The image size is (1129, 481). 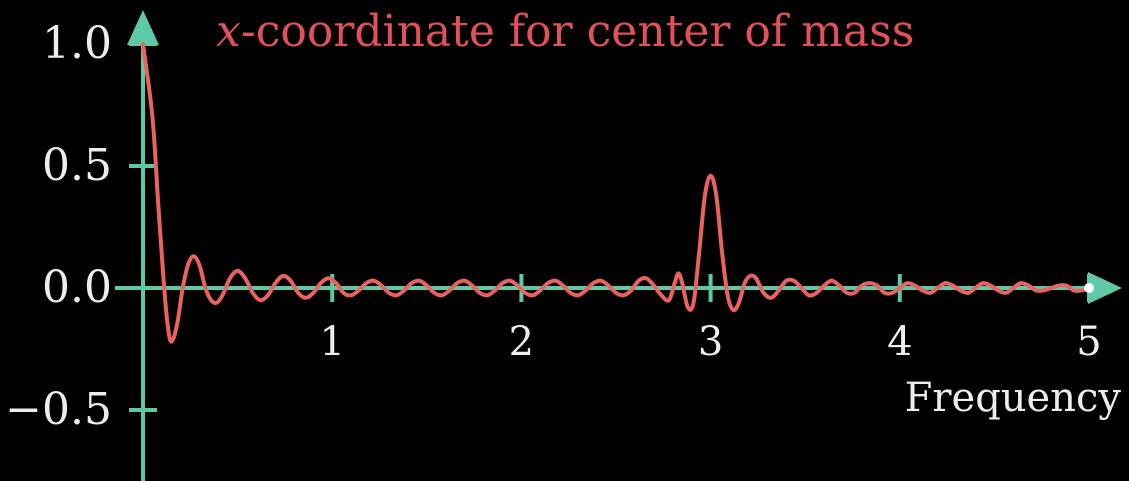 I want to click on y-tick-label: 0.5, so click(x=77, y=165).